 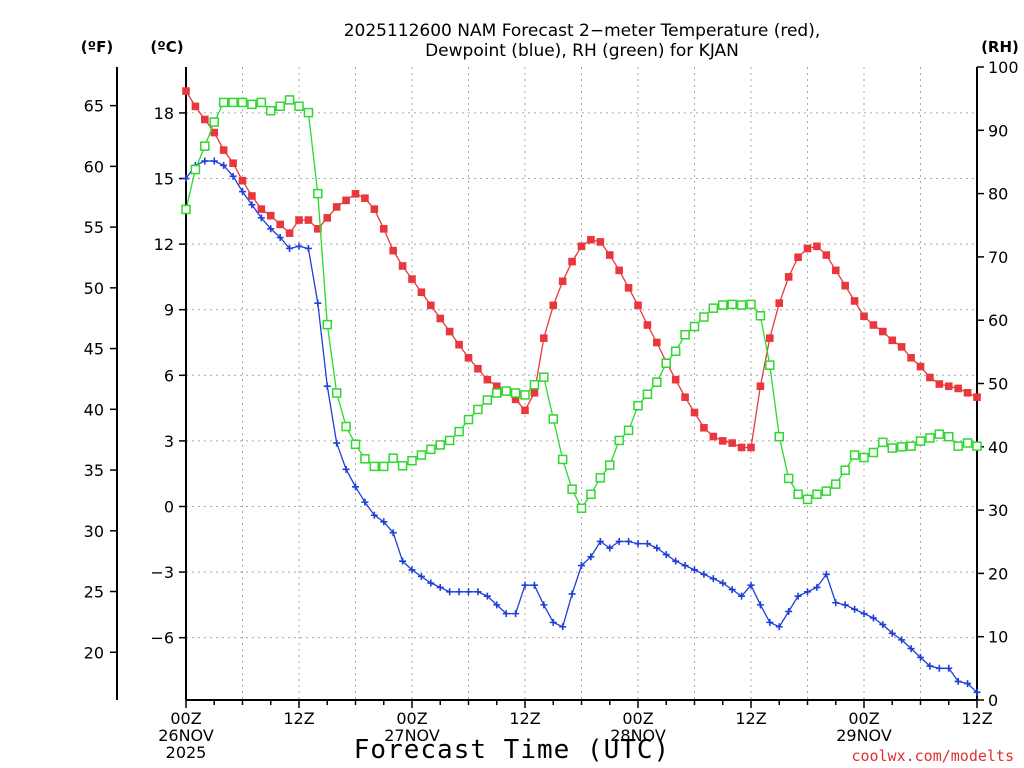 What do you see at coordinates (94, 227) in the screenshot?
I see `y-tick-label-fahrenheit: 55` at bounding box center [94, 227].